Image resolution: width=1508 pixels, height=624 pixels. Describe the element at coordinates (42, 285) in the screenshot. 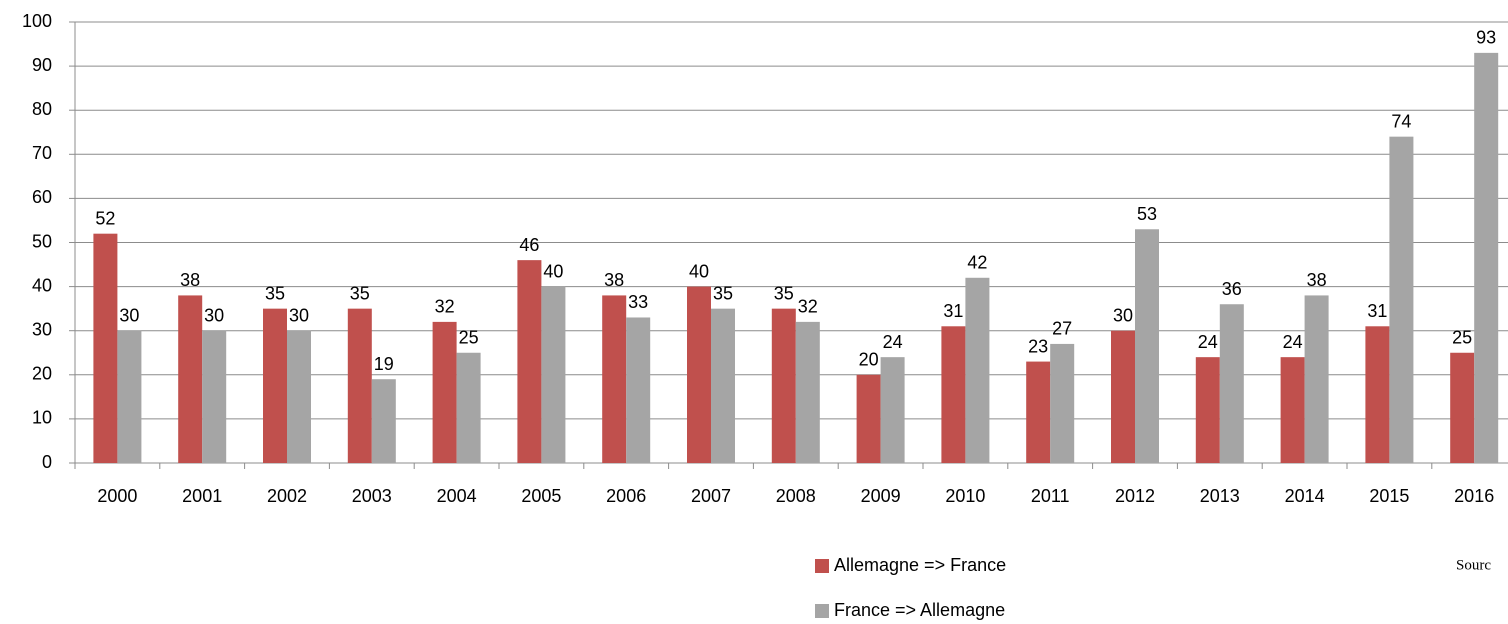

I see `y-tick-label: 40` at that location.